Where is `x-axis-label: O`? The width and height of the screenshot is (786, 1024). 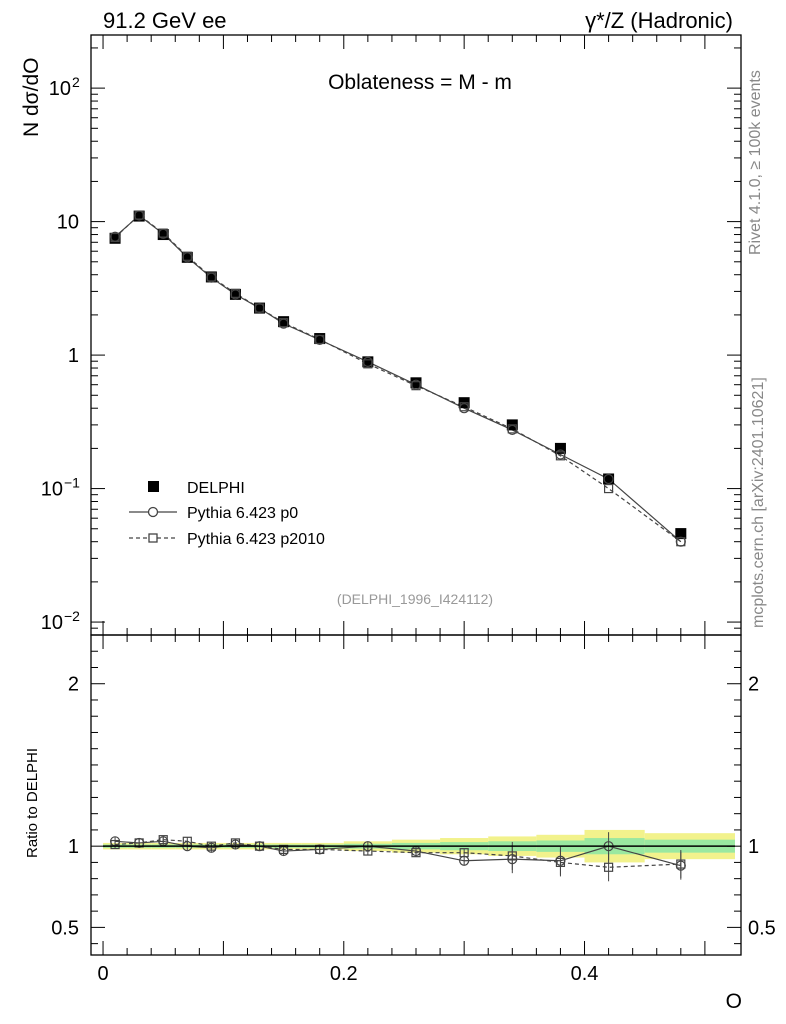
x-axis-label: O is located at coordinates (734, 1001).